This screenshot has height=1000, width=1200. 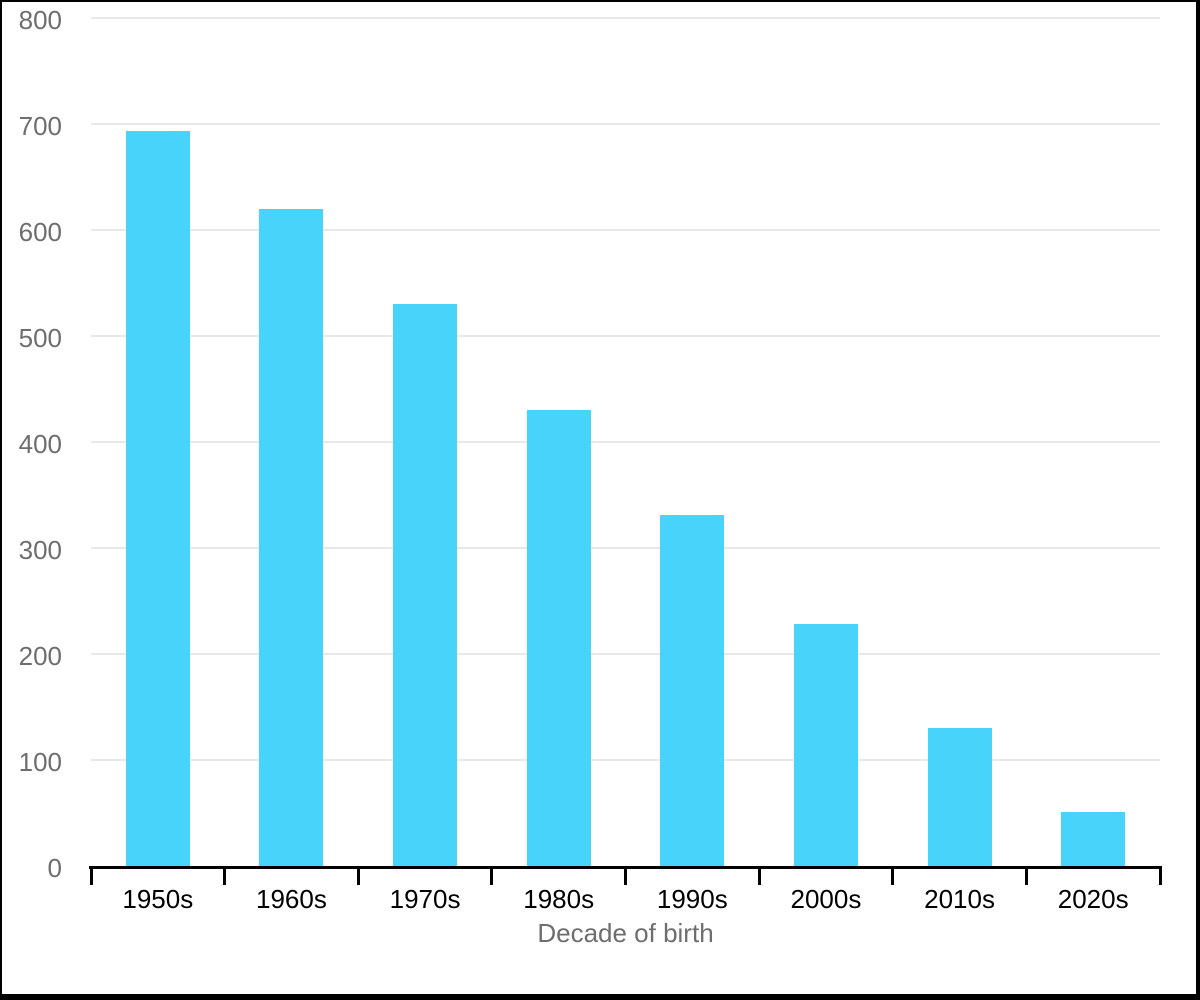 I want to click on x-axis-title: Decade of birth, so click(x=625, y=933).